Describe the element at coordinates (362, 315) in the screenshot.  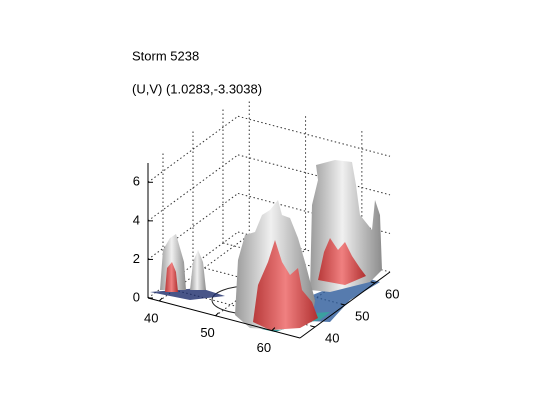
I see `y-tick-label: 50` at that location.